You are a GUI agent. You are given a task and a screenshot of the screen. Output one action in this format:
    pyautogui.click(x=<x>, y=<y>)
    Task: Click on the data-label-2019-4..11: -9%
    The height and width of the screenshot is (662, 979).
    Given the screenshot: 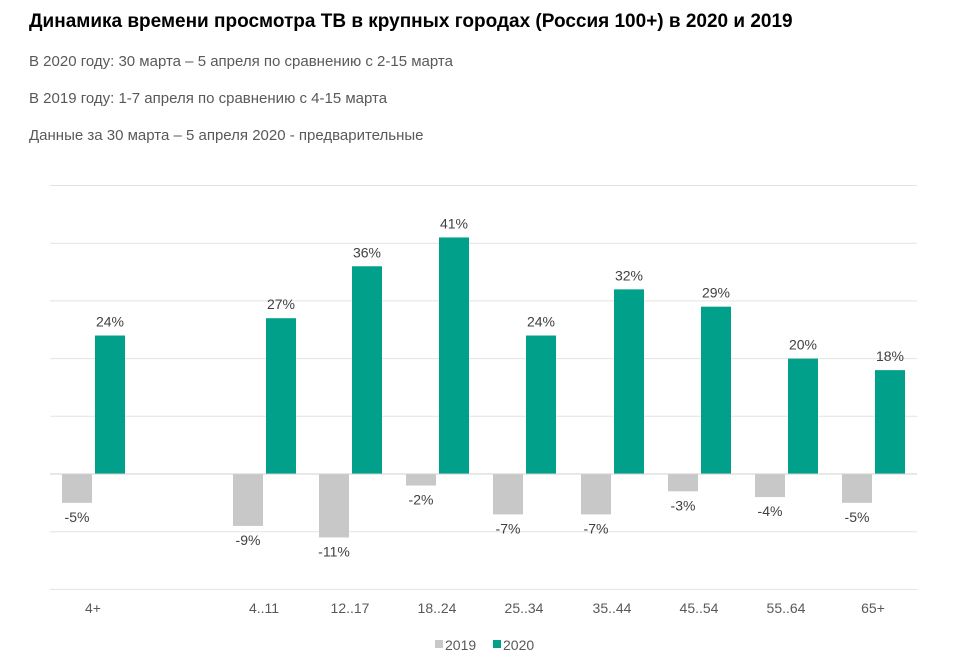 What is the action you would take?
    pyautogui.click(x=248, y=540)
    